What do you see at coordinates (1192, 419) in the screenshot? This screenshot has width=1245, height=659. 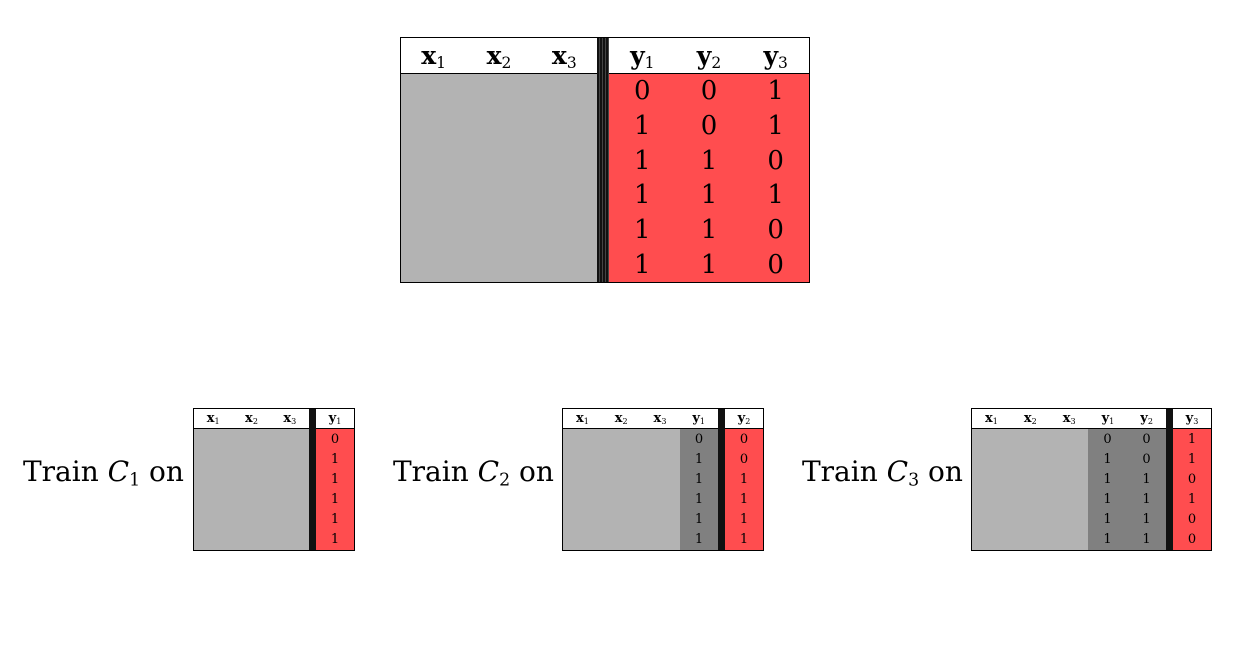 I see `target-header: y3` at bounding box center [1192, 419].